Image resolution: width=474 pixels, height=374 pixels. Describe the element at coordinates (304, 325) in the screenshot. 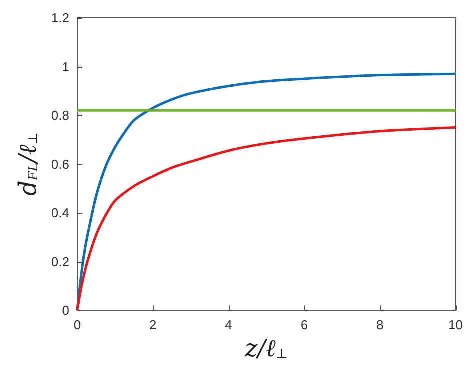

I see `x-tick-label: 6` at that location.